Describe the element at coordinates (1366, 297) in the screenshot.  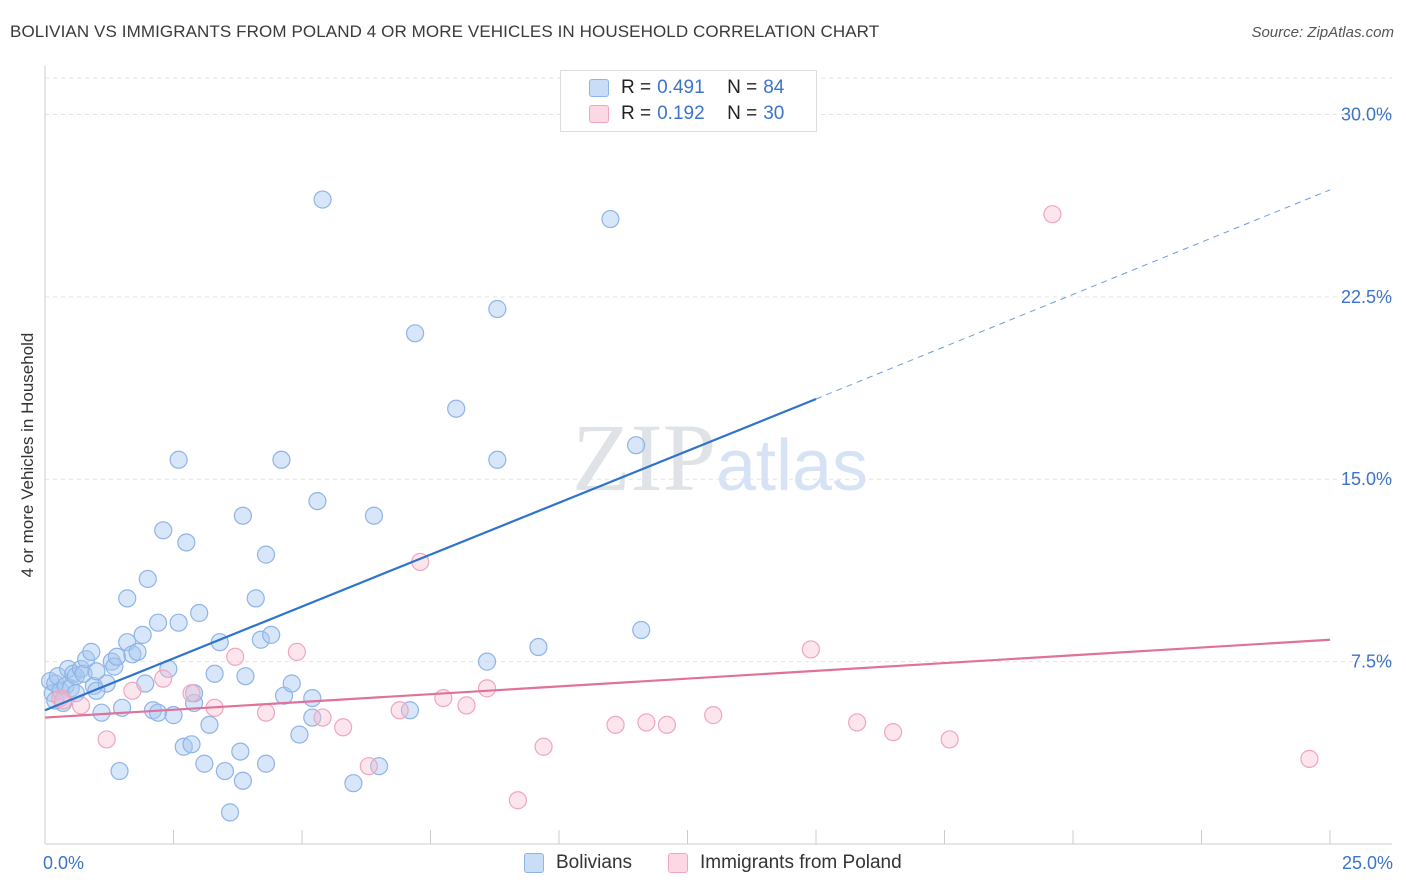
I see `y-tick-label: 22.5%` at that location.